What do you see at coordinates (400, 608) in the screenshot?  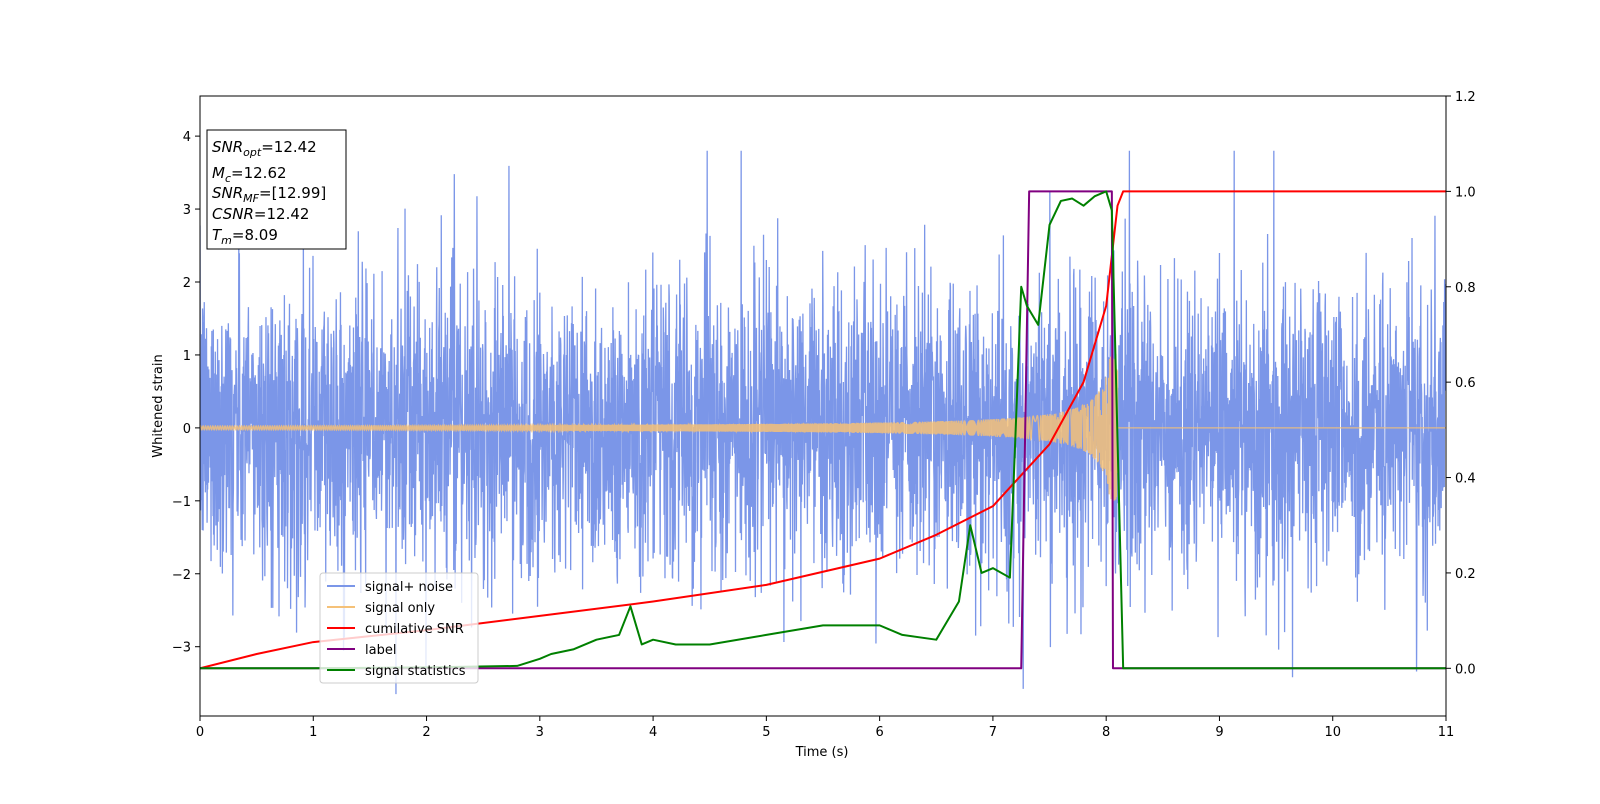 I see `svg-text: signal only` at bounding box center [400, 608].